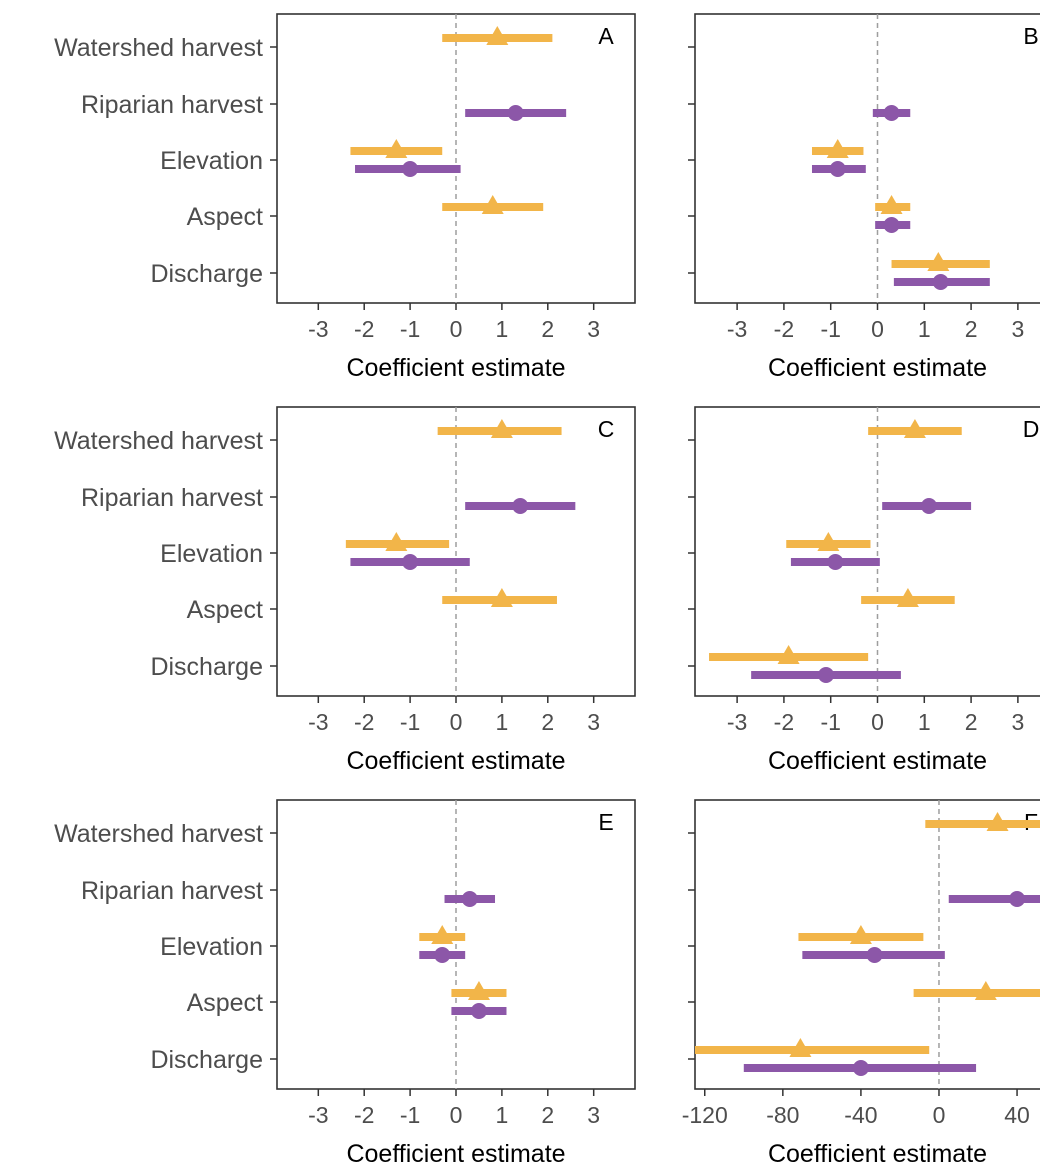  What do you see at coordinates (606, 36) in the screenshot?
I see `panel-letter: A` at bounding box center [606, 36].